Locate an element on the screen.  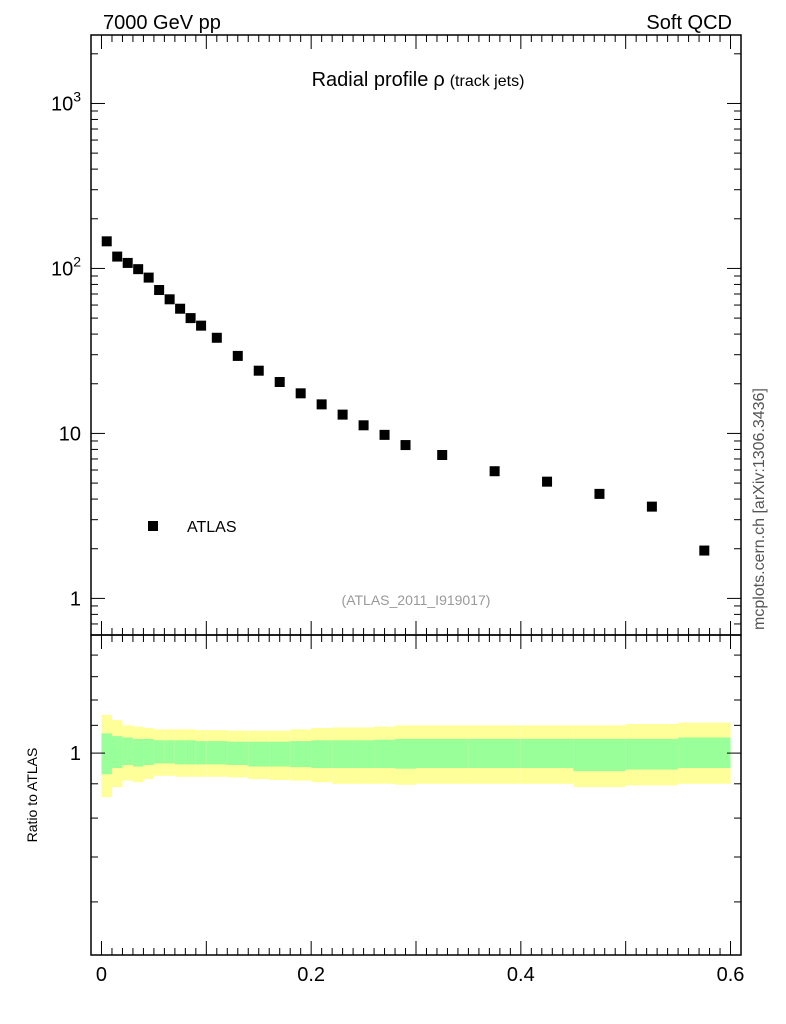
y-tick-label: 10² is located at coordinates (66, 266).